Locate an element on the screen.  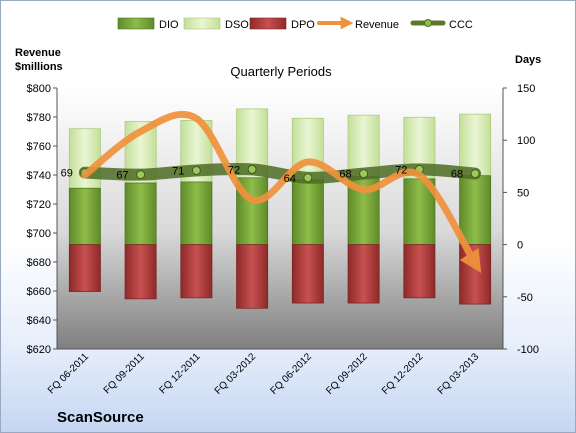
category-label: FQ 06-2011 is located at coordinates (68, 373).